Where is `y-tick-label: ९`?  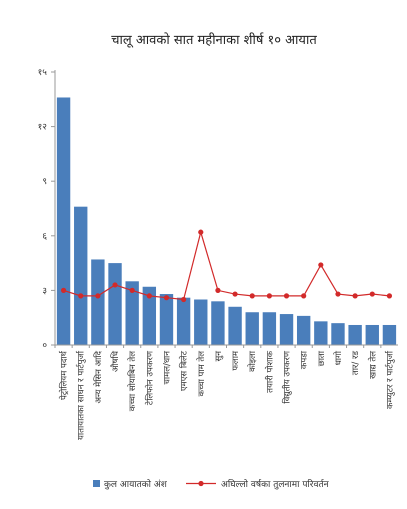 y-tick-label: ९ is located at coordinates (44, 182).